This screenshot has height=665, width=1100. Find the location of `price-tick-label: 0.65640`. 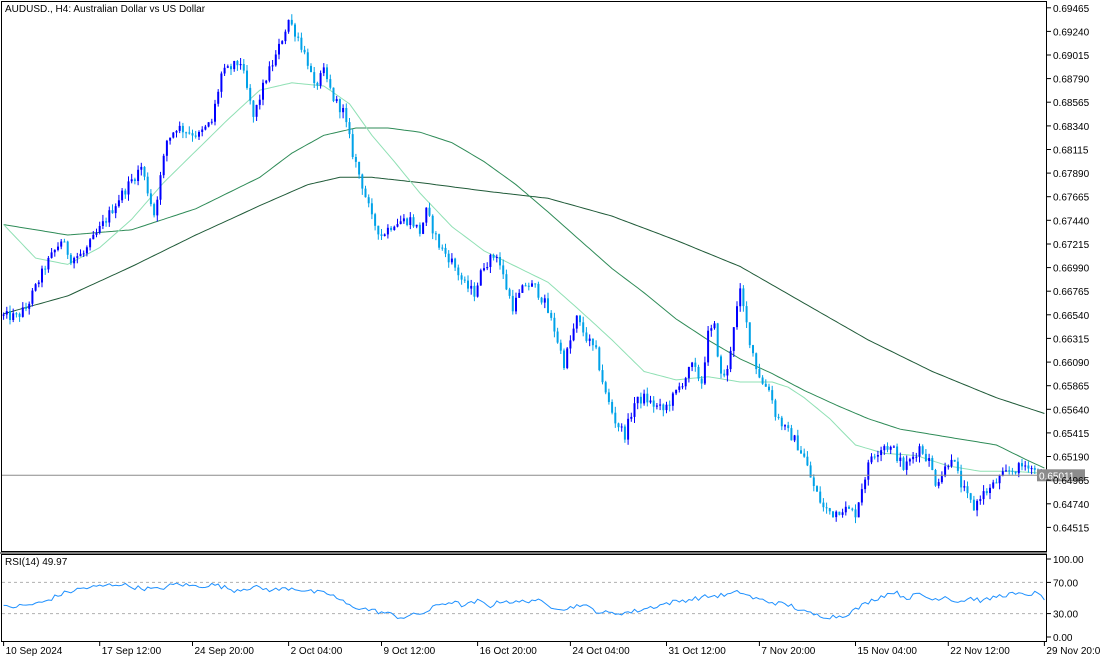

price-tick-label: 0.65640 is located at coordinates (1071, 410).